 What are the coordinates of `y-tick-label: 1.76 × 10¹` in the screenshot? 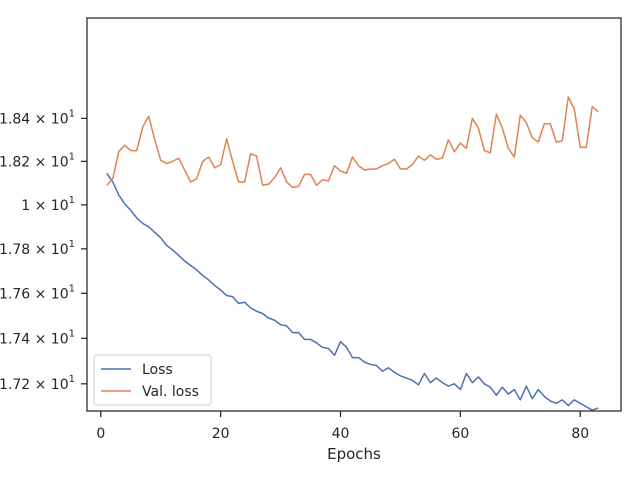 It's located at (37, 292).